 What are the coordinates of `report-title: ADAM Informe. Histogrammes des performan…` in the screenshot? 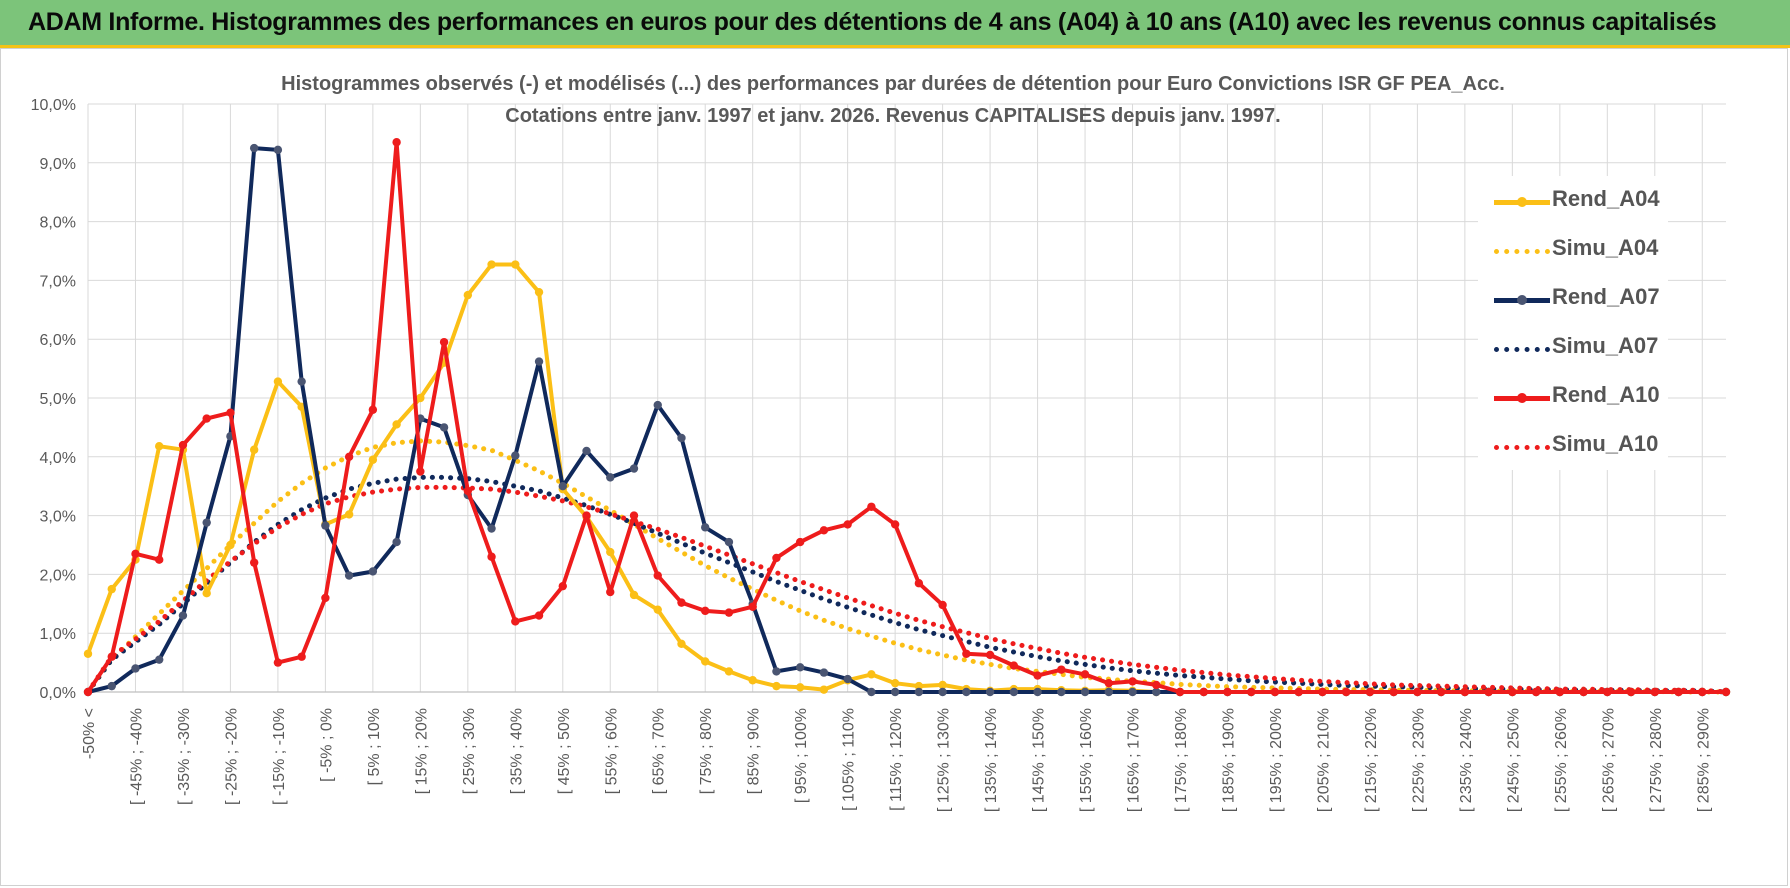 It's located at (872, 22).